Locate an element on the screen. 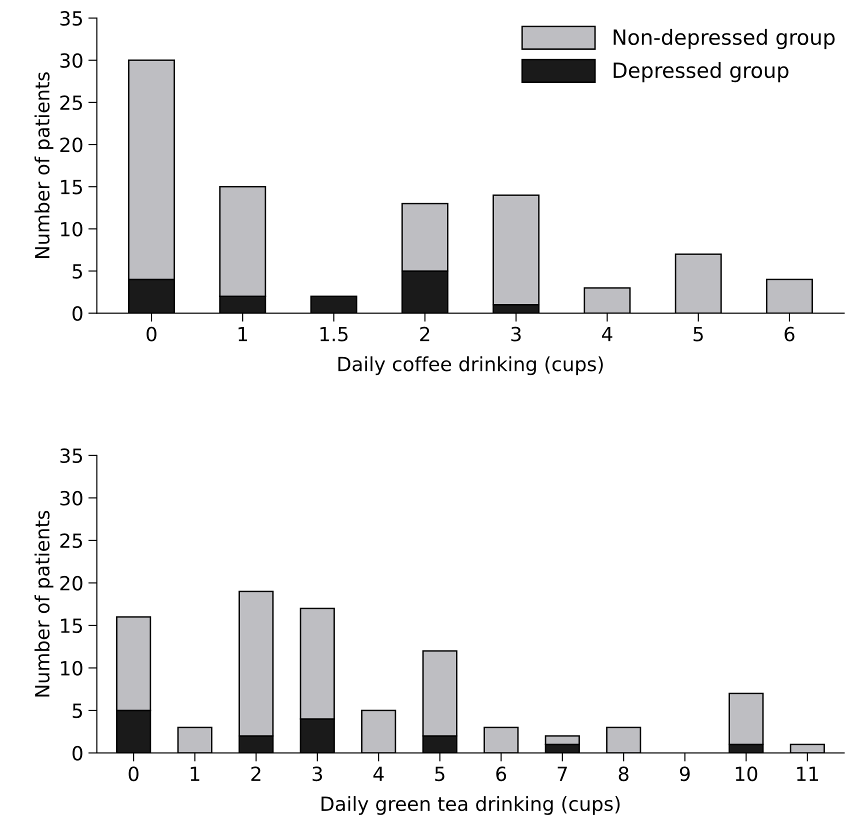 The width and height of the screenshot is (857, 822). legend-label: Depressed group is located at coordinates (701, 72).